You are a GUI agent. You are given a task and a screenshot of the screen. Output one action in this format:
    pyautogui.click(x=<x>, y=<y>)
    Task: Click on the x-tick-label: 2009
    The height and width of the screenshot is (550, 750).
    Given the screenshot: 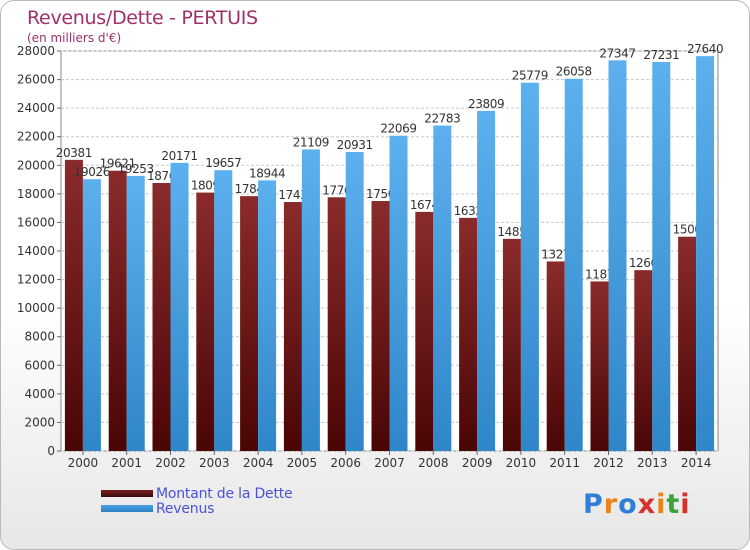 What is the action you would take?
    pyautogui.click(x=477, y=463)
    